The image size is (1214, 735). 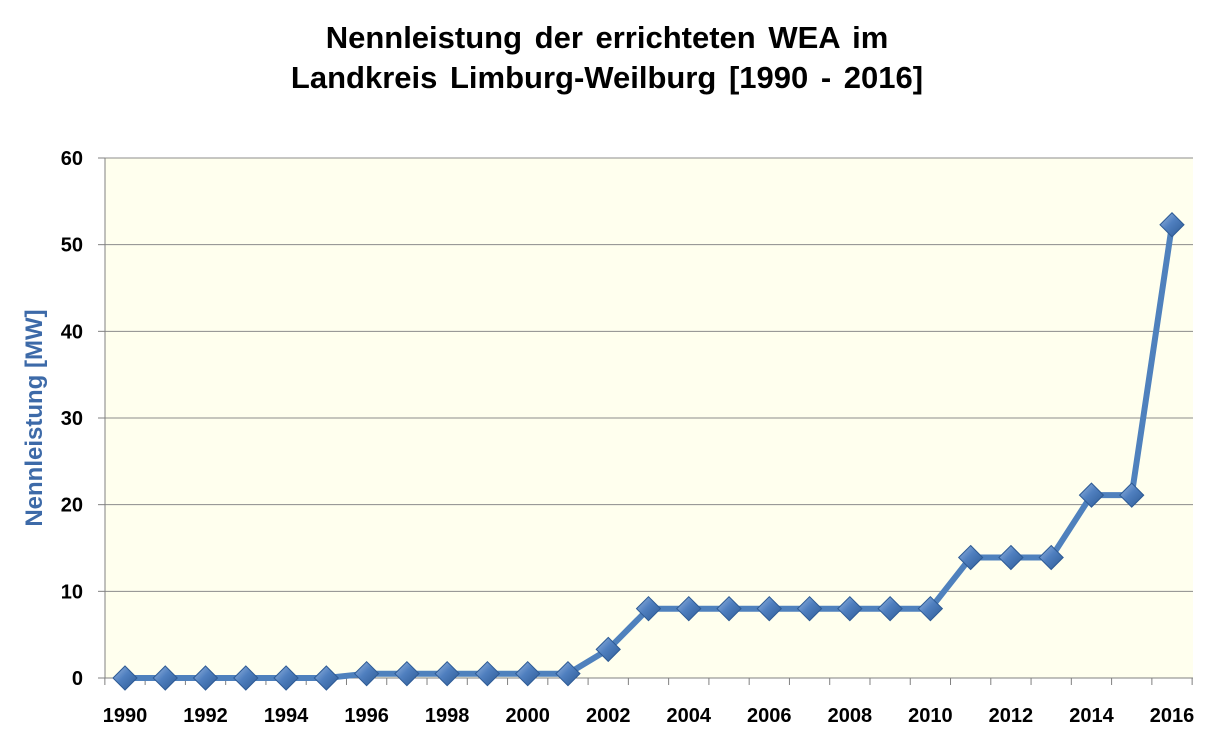 I want to click on data-point-2000, so click(x=527, y=673).